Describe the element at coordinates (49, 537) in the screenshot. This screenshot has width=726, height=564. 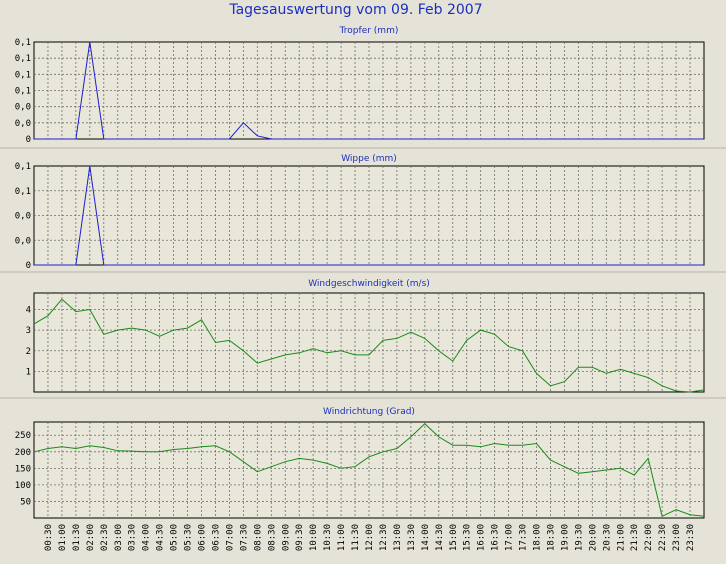
I see `x-tick-label: 00:30` at that location.